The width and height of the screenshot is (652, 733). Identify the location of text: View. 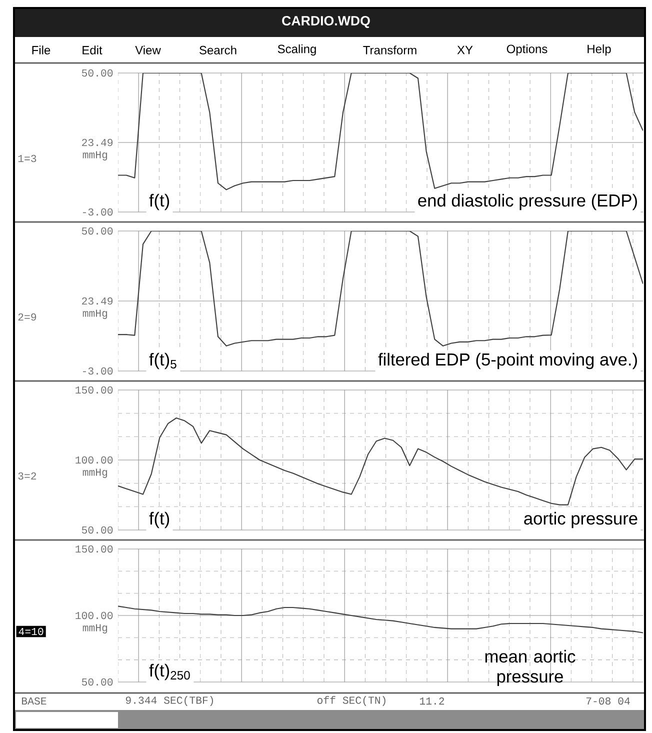
(148, 50).